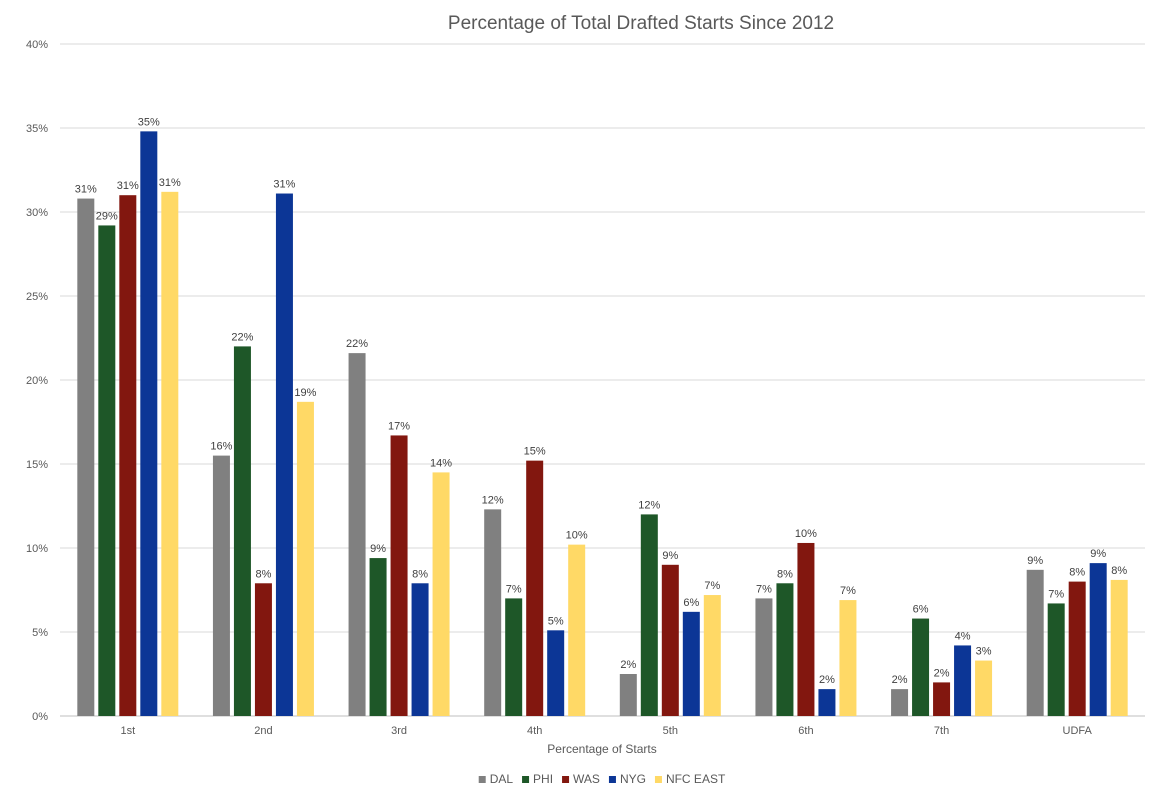 This screenshot has height=799, width=1153. Describe the element at coordinates (221, 585) in the screenshot. I see `bar-dal-2nd` at that location.